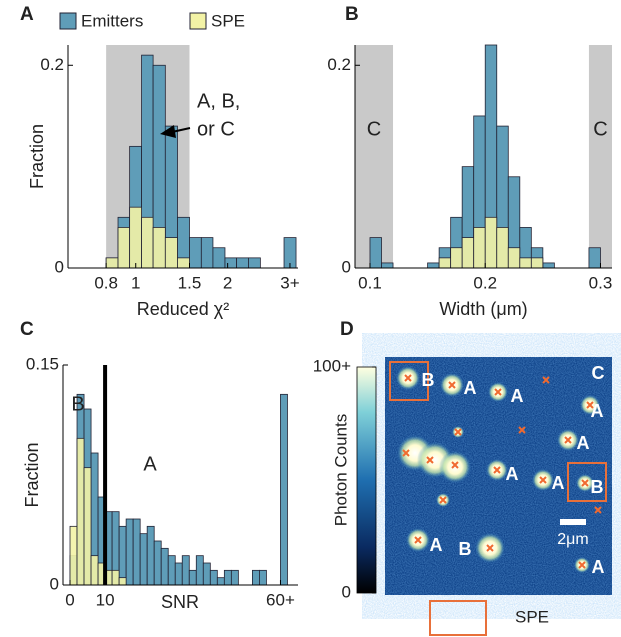 The image size is (621, 637). What do you see at coordinates (77, 404) in the screenshot?
I see `annotation: B` at bounding box center [77, 404].